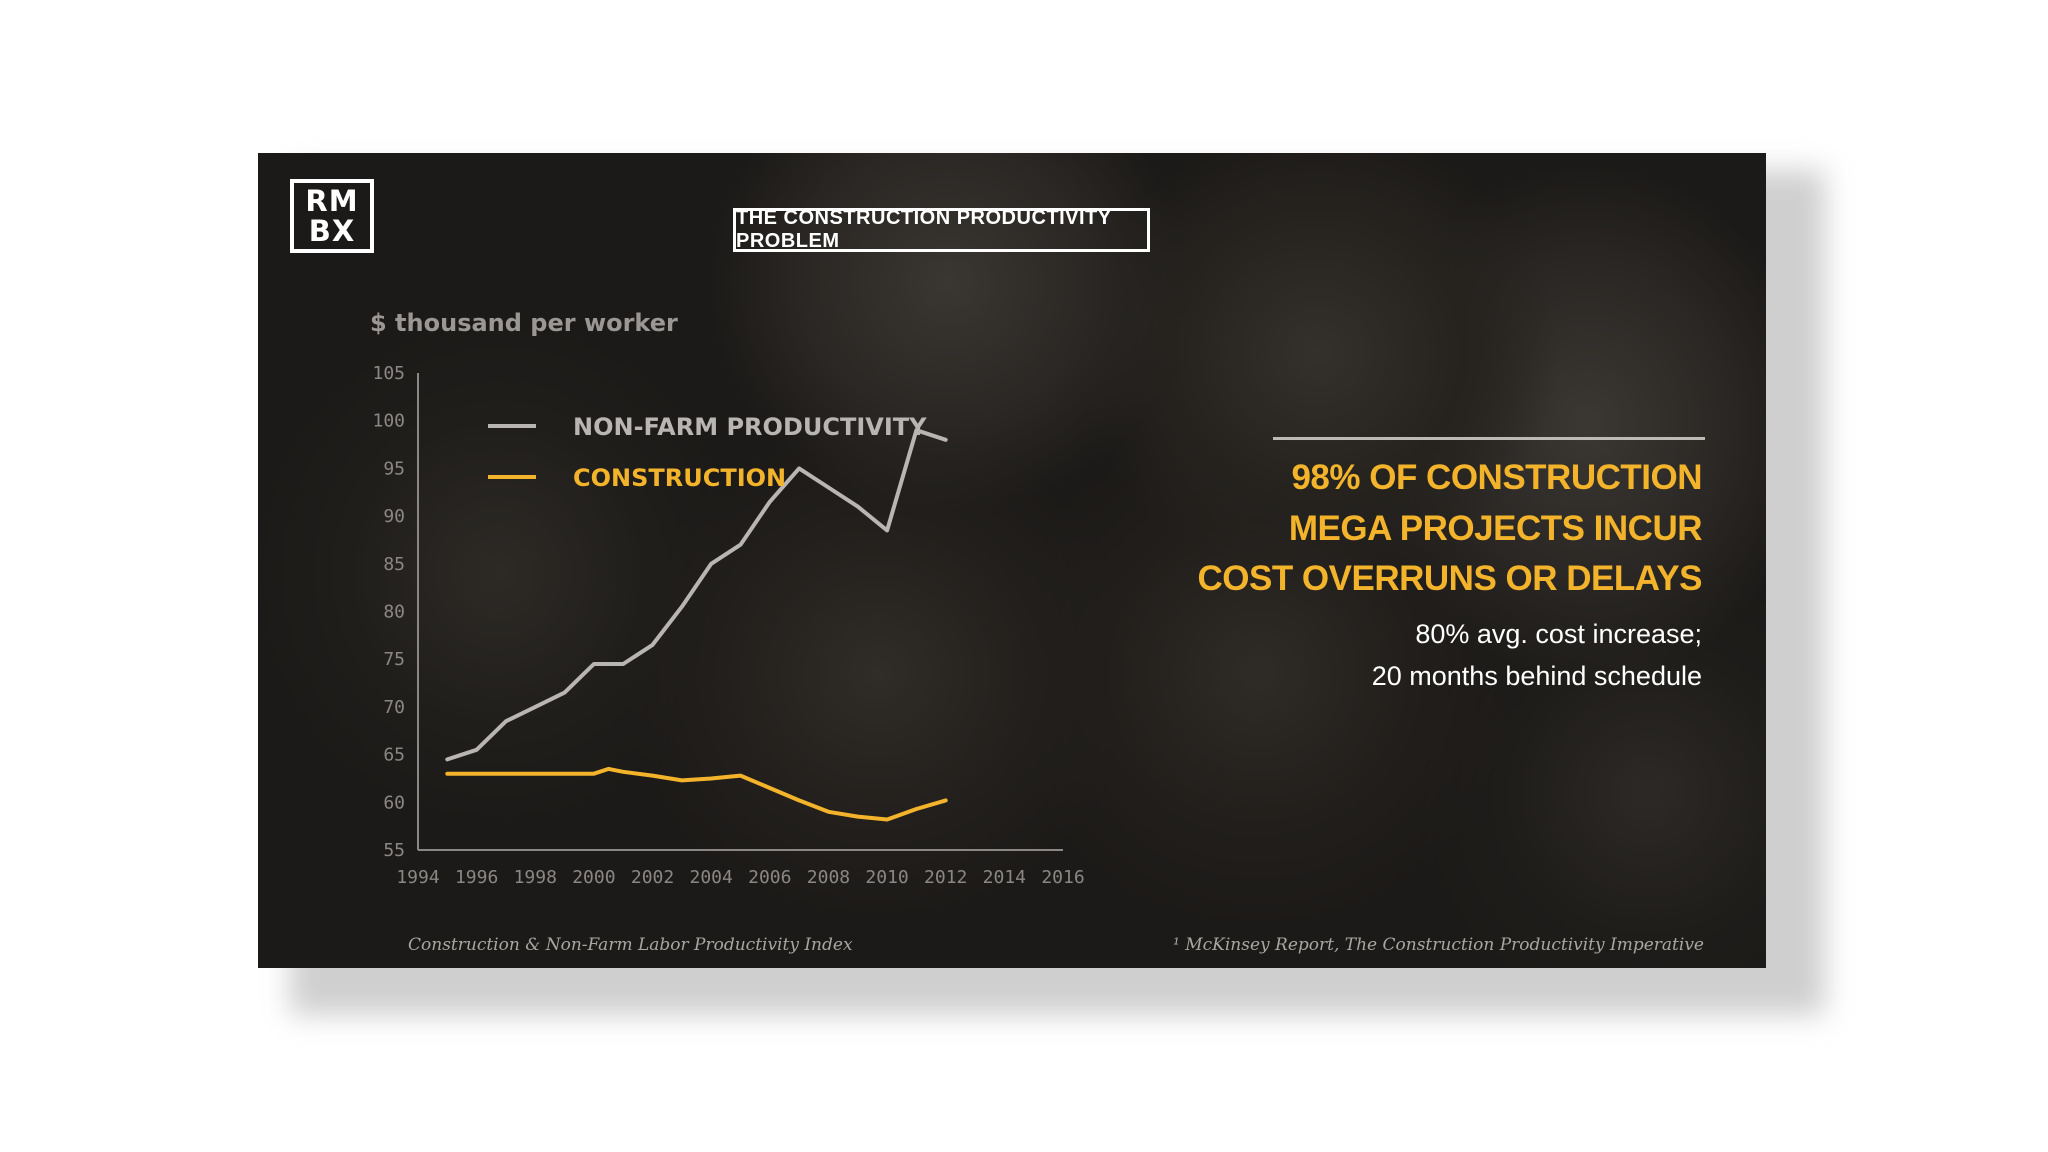  What do you see at coordinates (388, 421) in the screenshot?
I see `y-tick-label-100: 100` at bounding box center [388, 421].